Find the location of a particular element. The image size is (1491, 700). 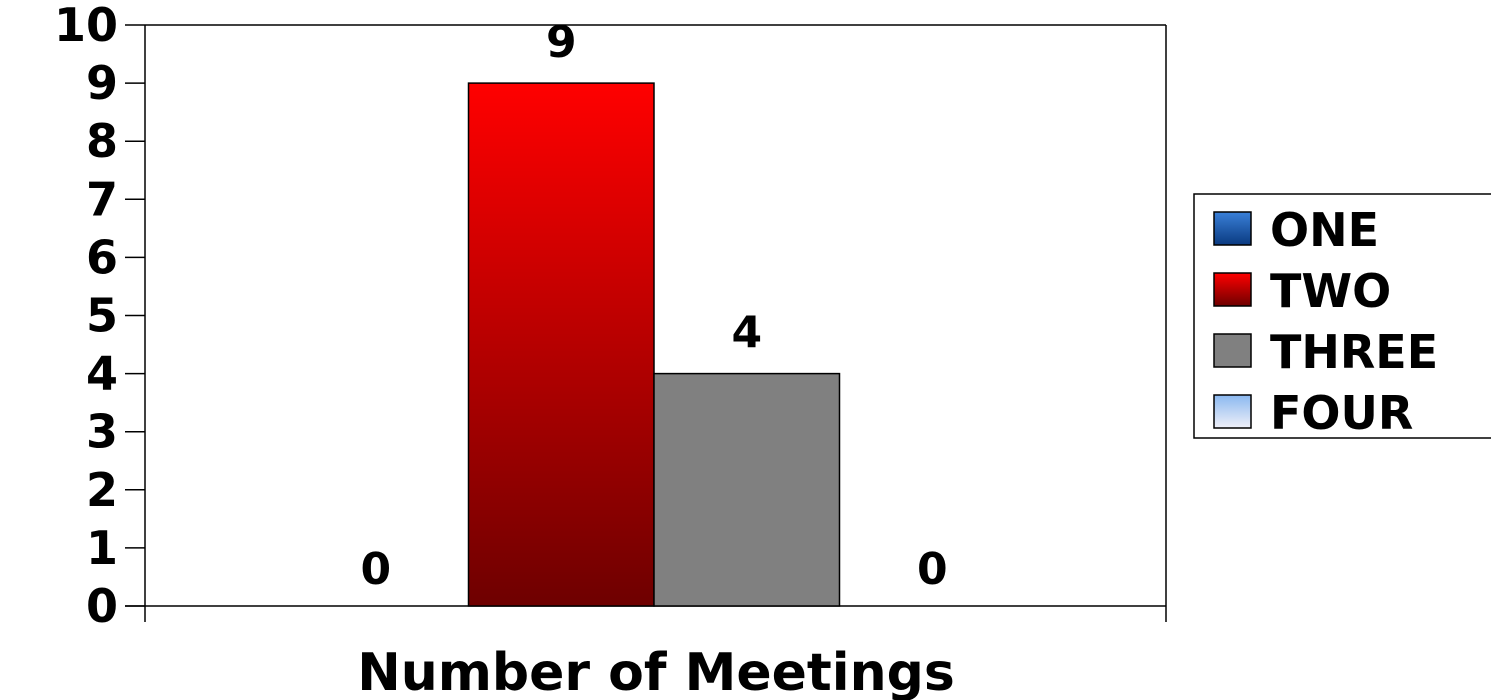

y-tick-label: 2 is located at coordinates (102, 490).